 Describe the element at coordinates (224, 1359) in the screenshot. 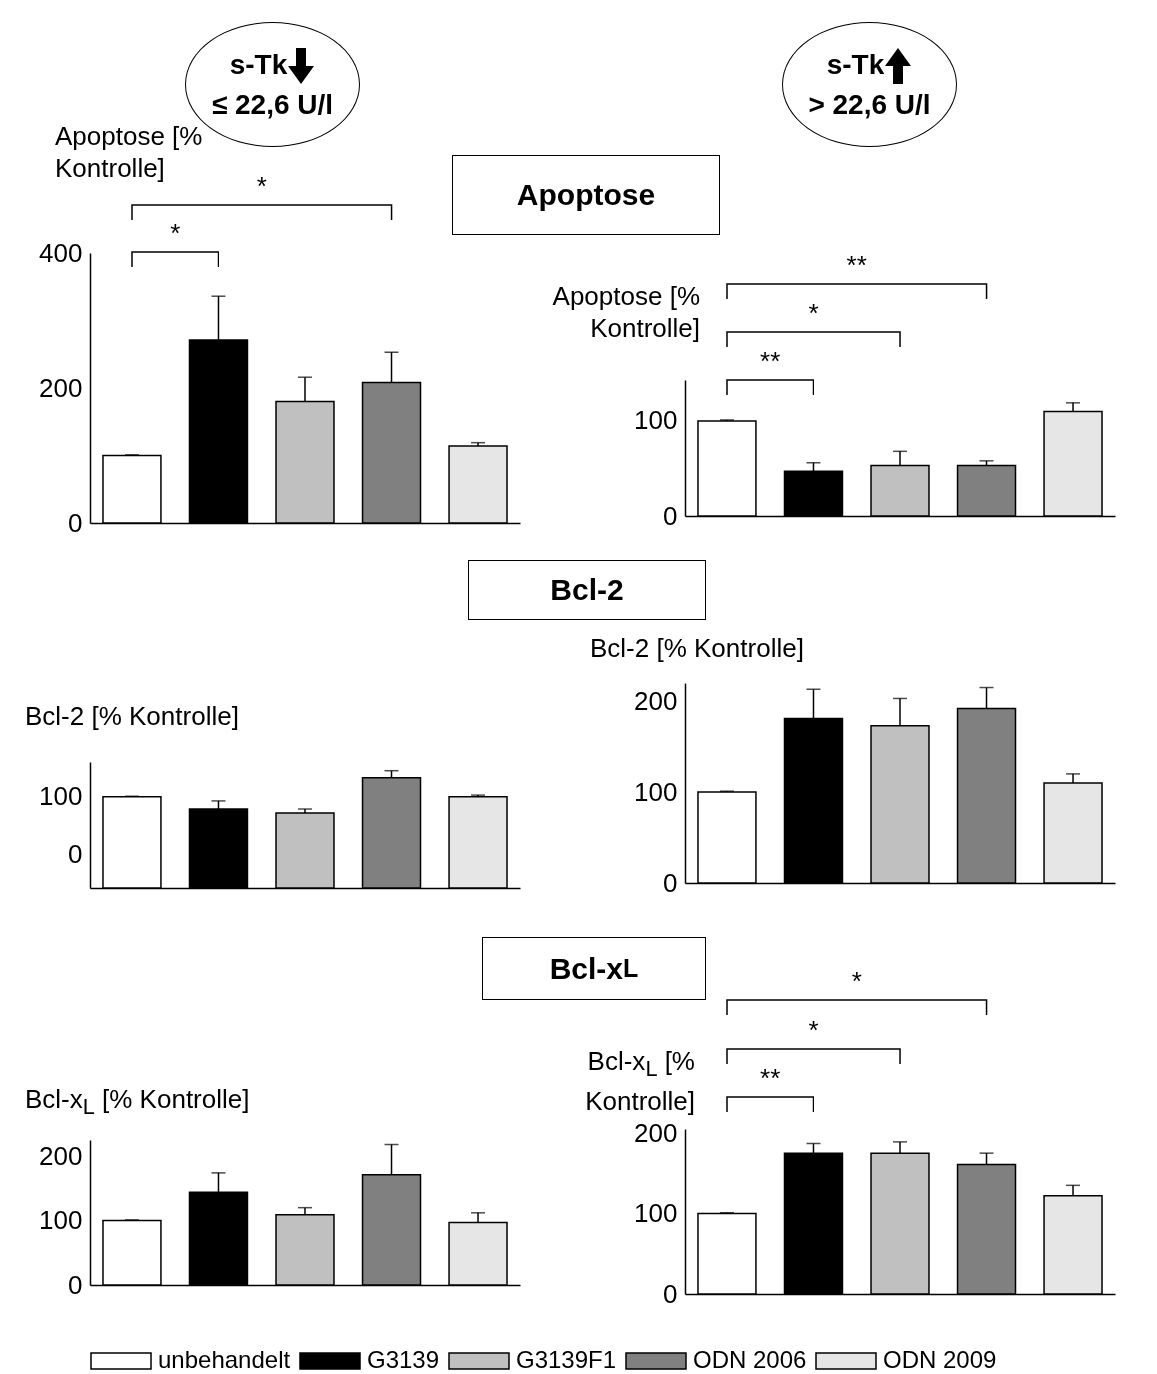

I see `legend-label: unbehandelt` at that location.